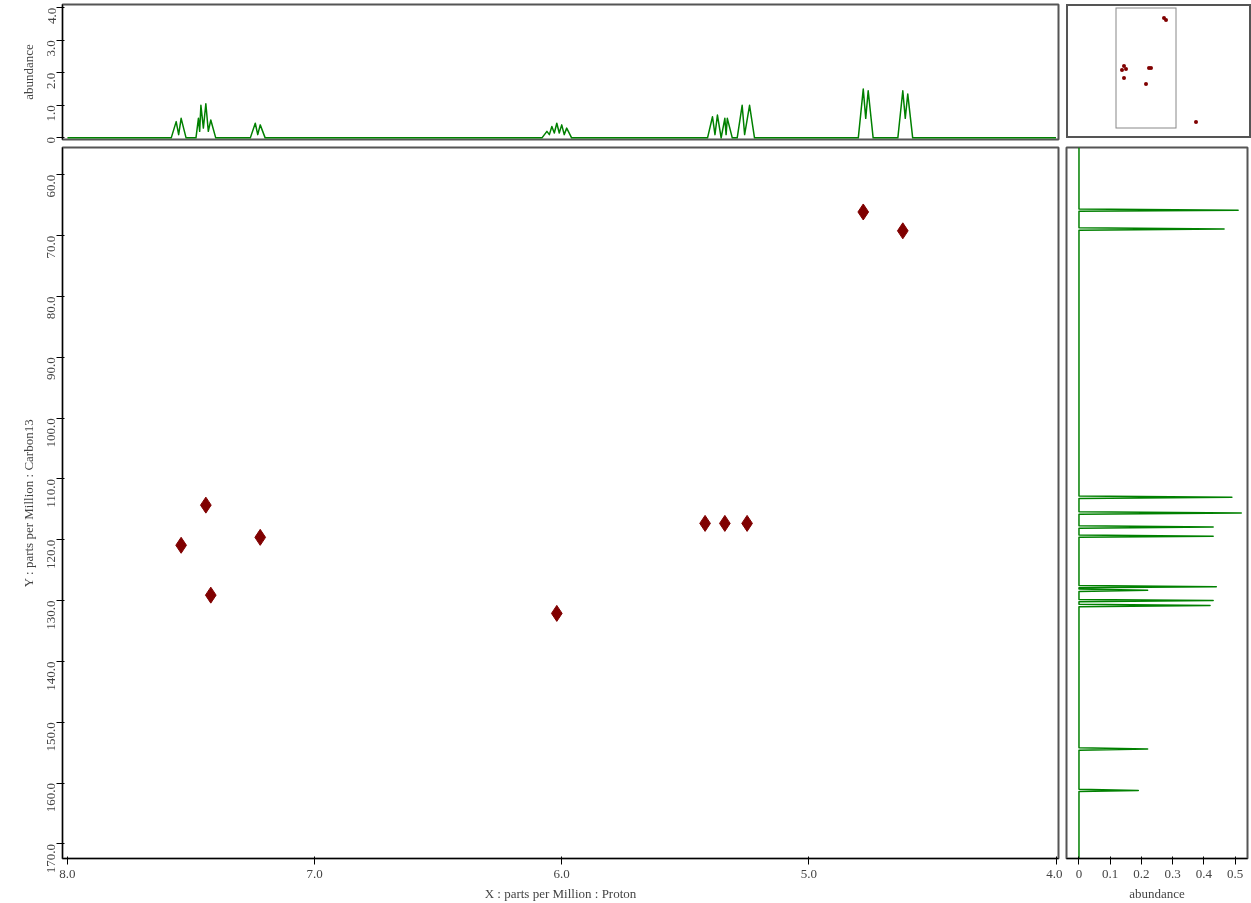  Describe the element at coordinates (51, 113) in the screenshot. I see `y-tick-label: 1.0` at that location.